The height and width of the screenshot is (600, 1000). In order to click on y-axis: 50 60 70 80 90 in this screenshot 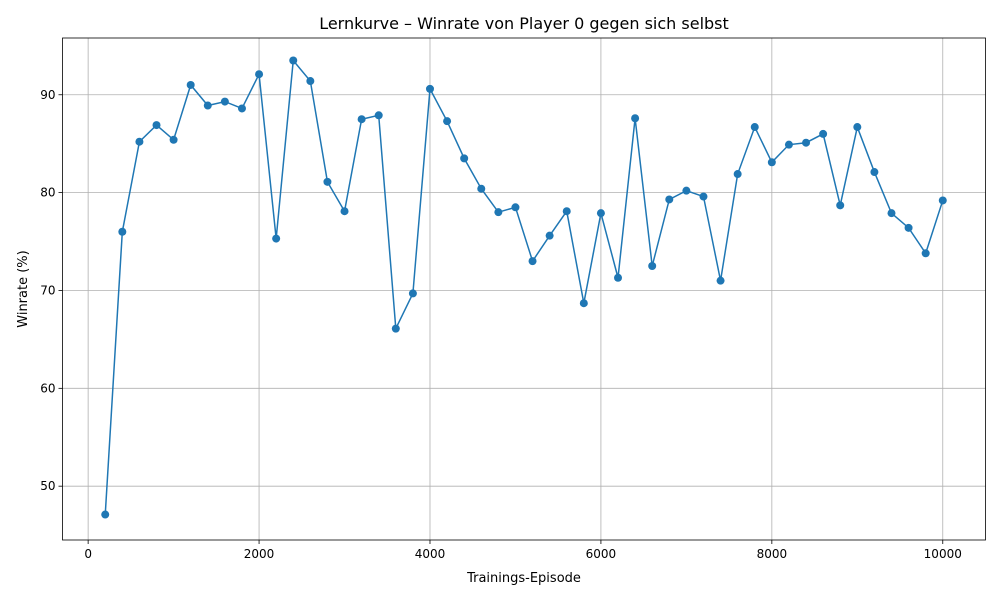, I will do `click(51, 290)`.